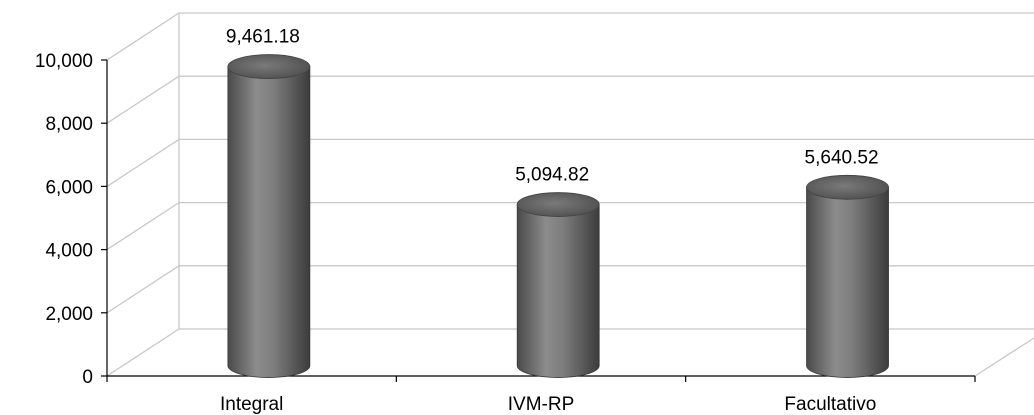 The image size is (1034, 415). Describe the element at coordinates (263, 37) in the screenshot. I see `data-label: 9,461.18` at that location.